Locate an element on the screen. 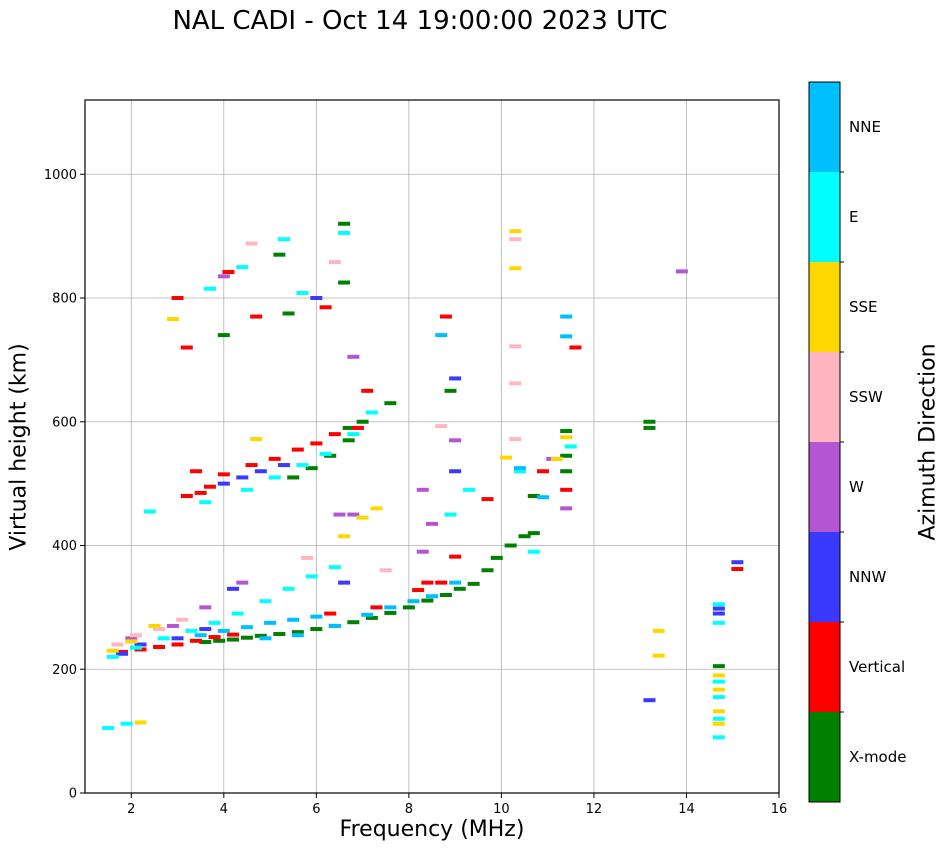  y-tick-label: 800 is located at coordinates (64, 299).